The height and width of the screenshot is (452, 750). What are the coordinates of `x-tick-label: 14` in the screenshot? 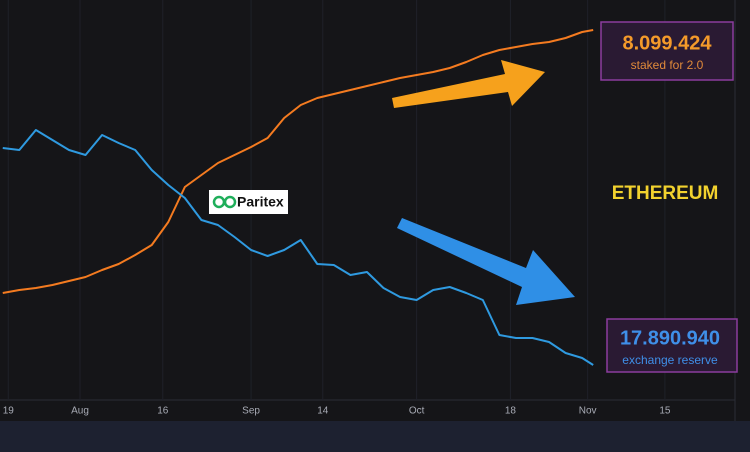 It's located at (323, 411).